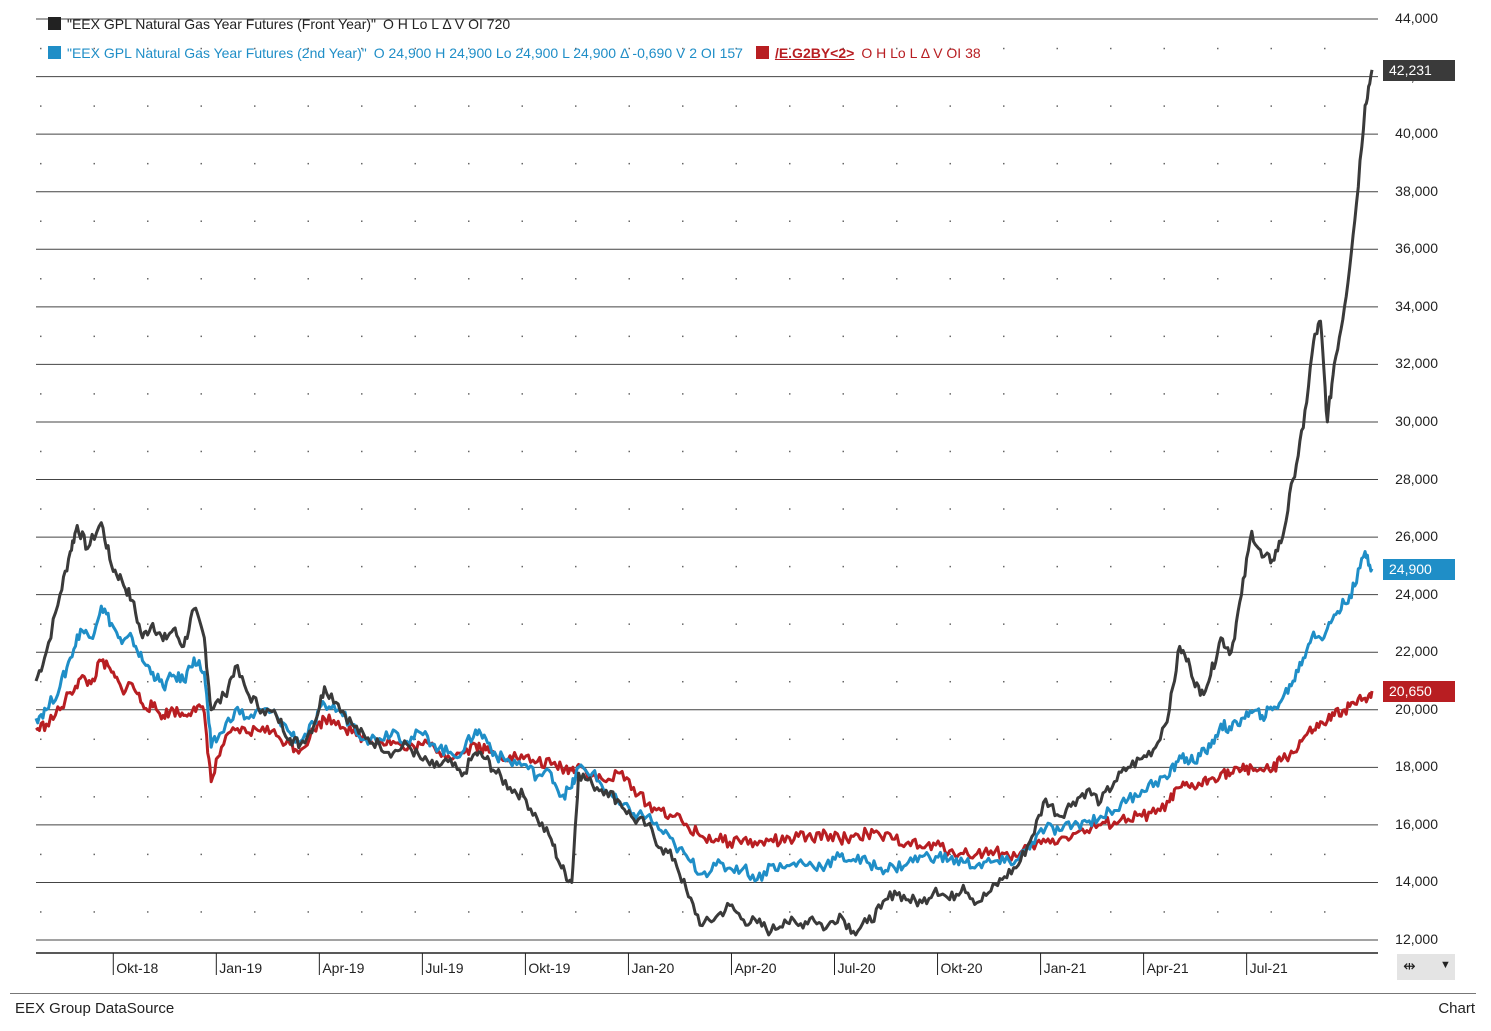 This screenshot has height=1031, width=1491. I want to click on y-tick-label: 32,000, so click(1416, 363).